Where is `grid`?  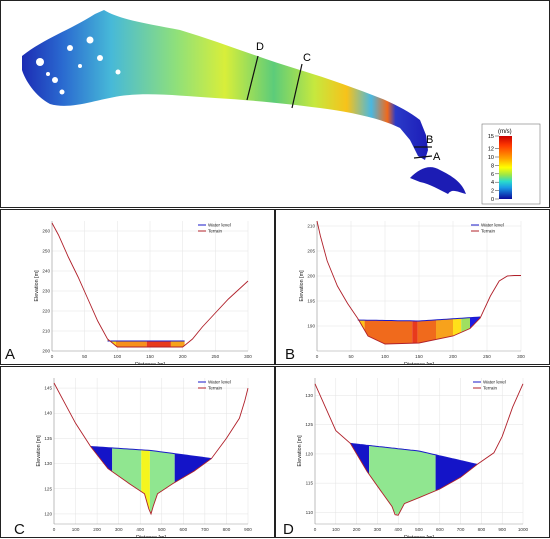
grid is located at coordinates (419, 451).